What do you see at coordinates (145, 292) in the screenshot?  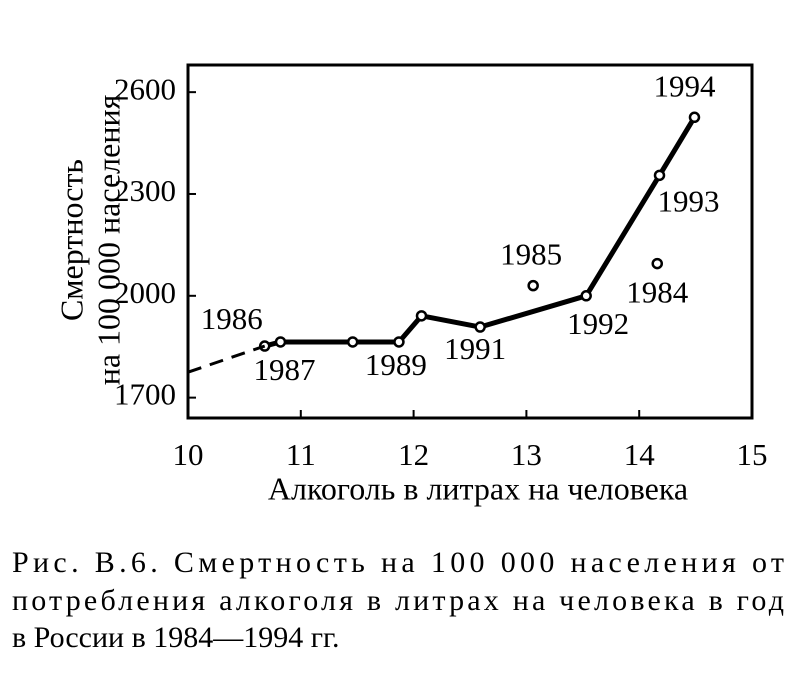 I see `y-tick-label: 2000` at bounding box center [145, 292].